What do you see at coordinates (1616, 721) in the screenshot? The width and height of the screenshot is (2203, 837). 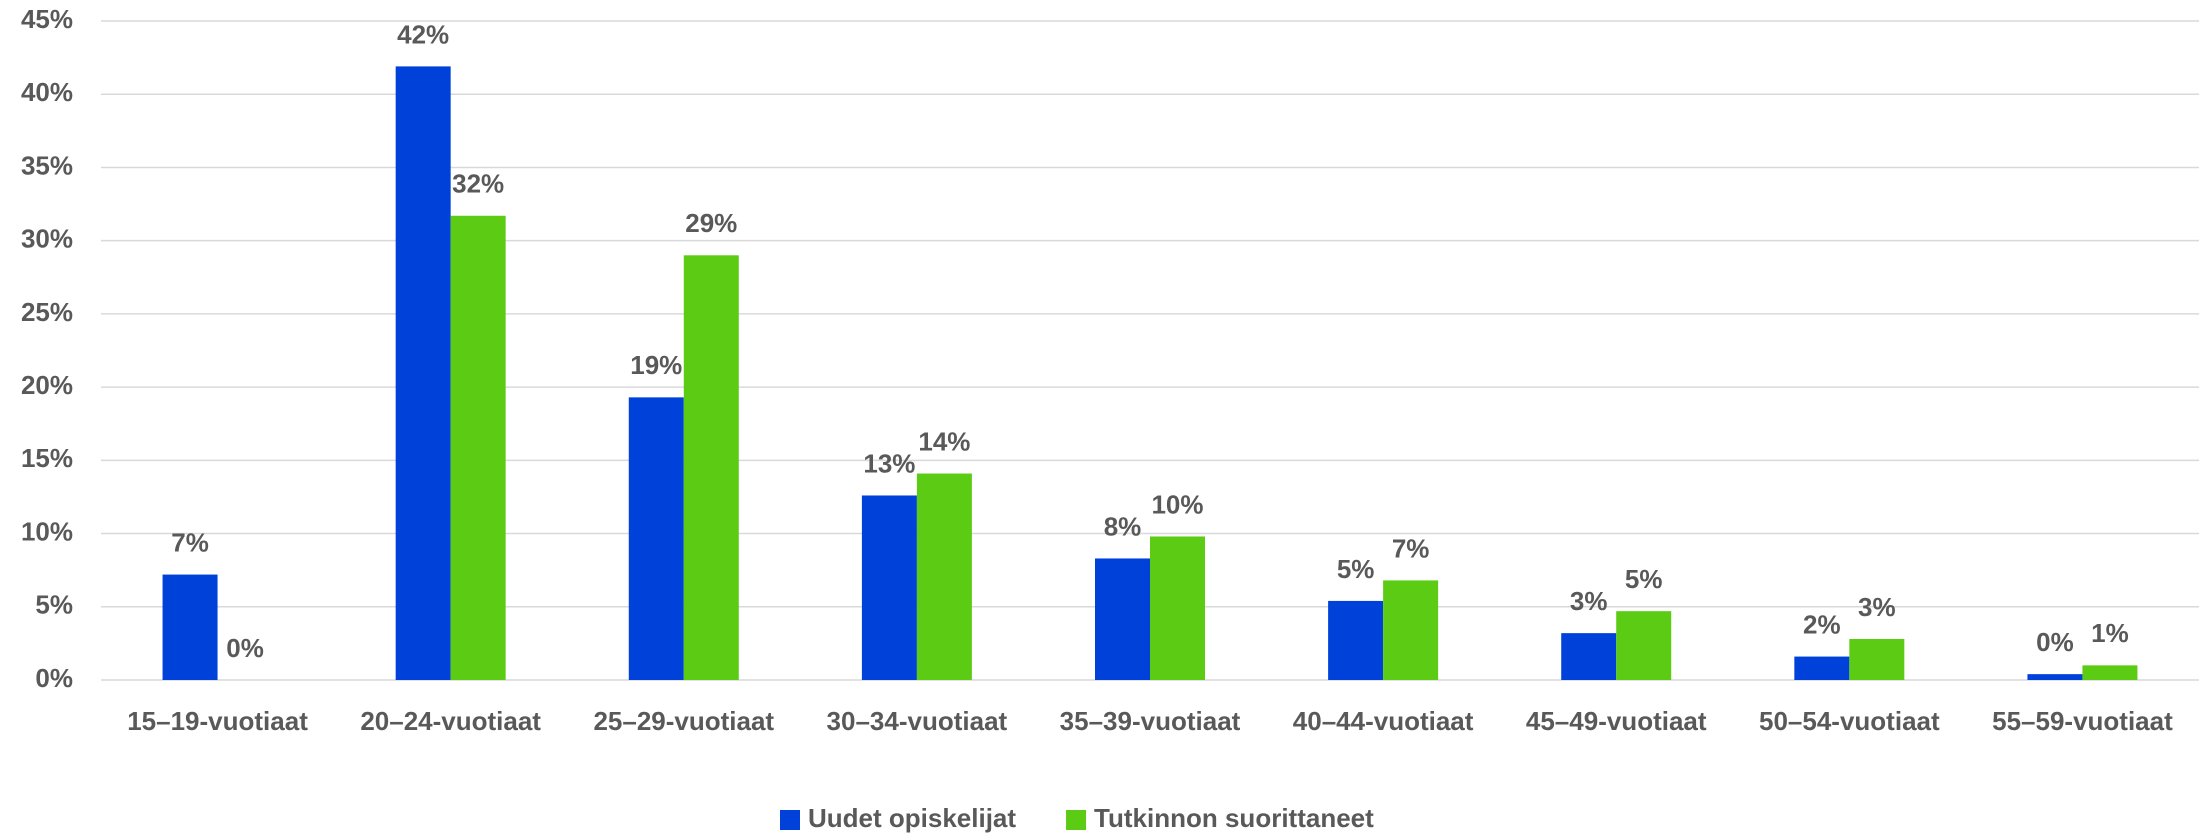 I see `x-tick-label: 45–49-vuotiaat` at bounding box center [1616, 721].